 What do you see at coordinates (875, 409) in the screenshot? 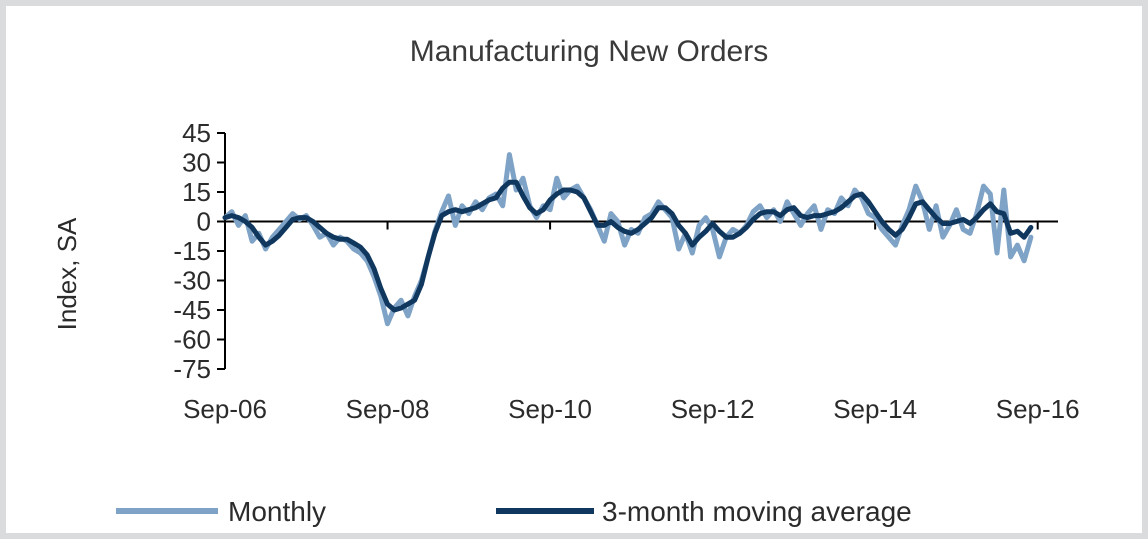
I see `x-tick-label: Sep-14` at bounding box center [875, 409].